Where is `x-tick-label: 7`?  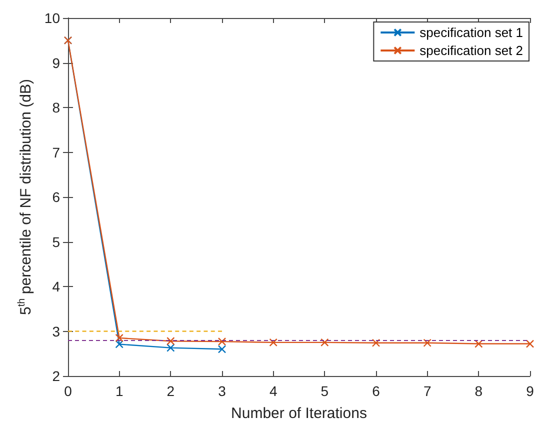
x-tick-label: 7 is located at coordinates (427, 391).